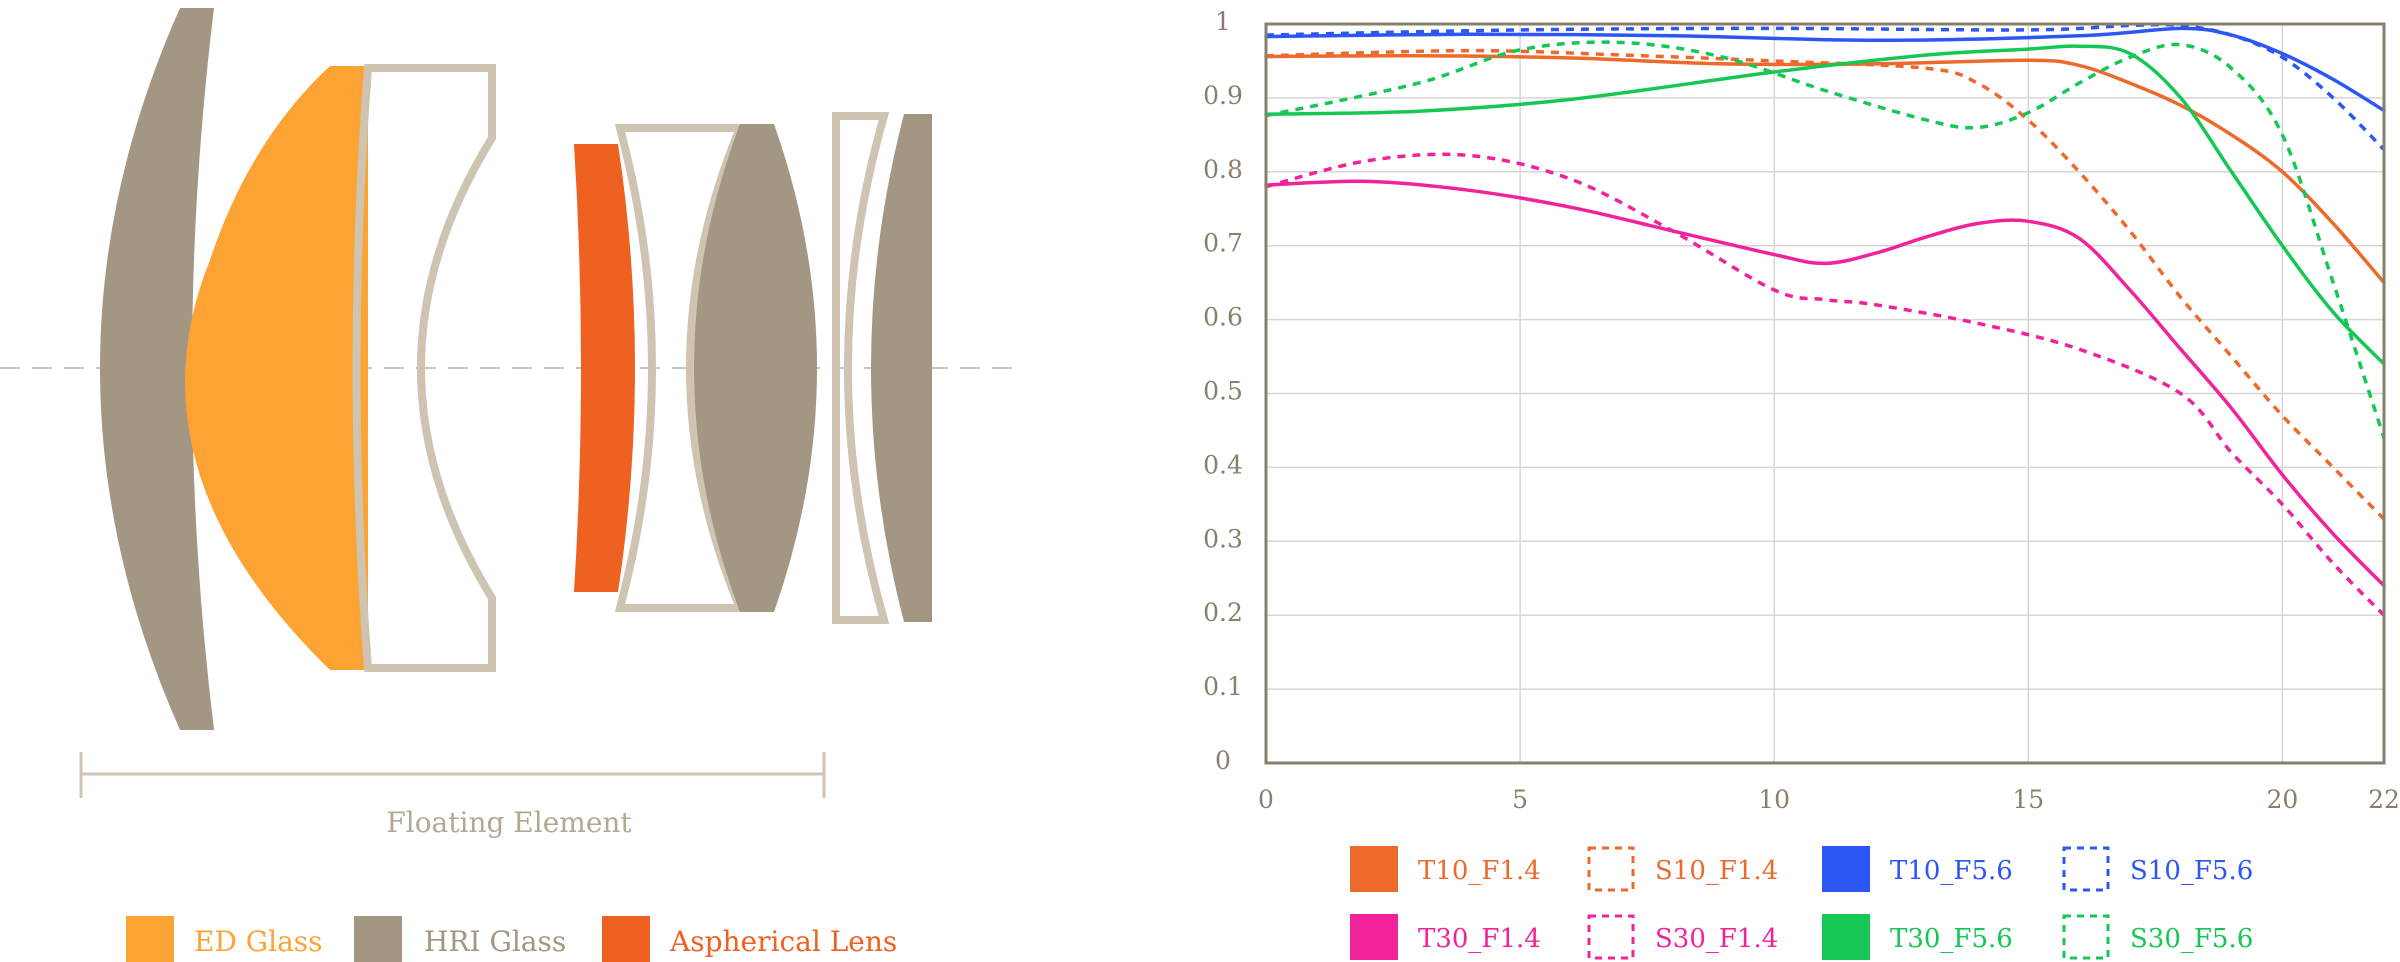 The width and height of the screenshot is (2400, 962). What do you see at coordinates (2191, 939) in the screenshot?
I see `legend-label-s30-f5-6: S30_F5.6` at bounding box center [2191, 939].